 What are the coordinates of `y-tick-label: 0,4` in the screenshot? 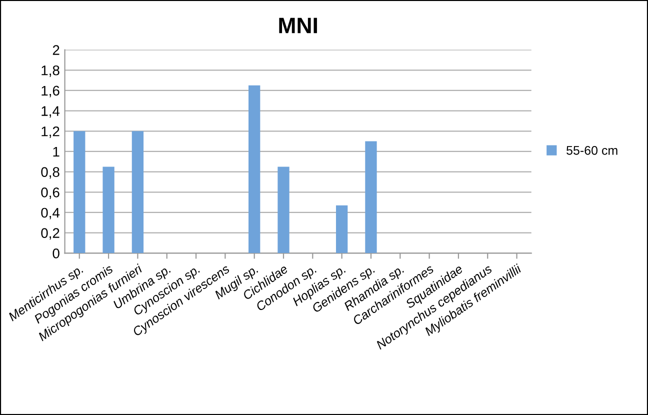 It's located at (50, 214).